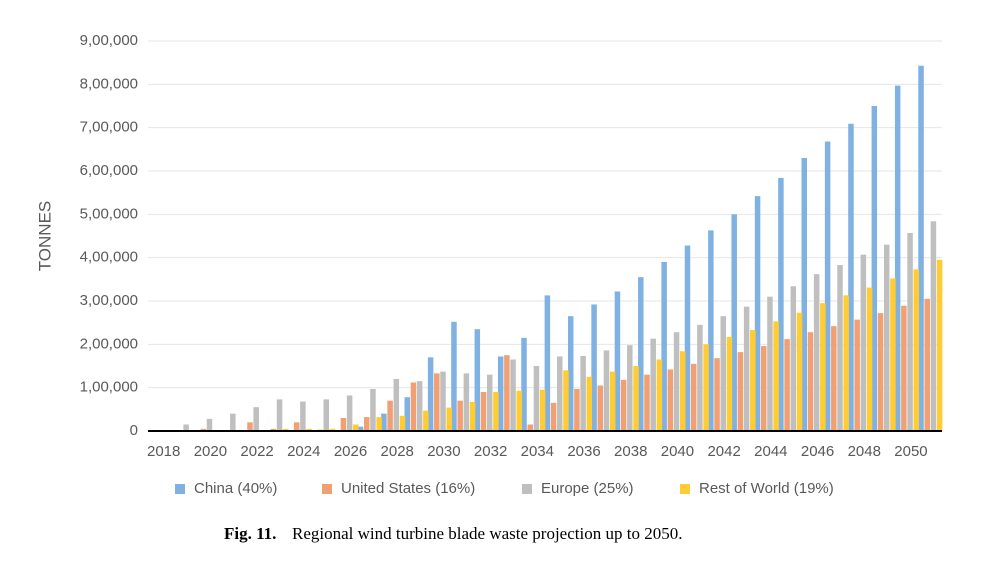 The height and width of the screenshot is (571, 984). Describe the element at coordinates (109, 387) in the screenshot. I see `y-tick-label: 1,00,000` at that location.